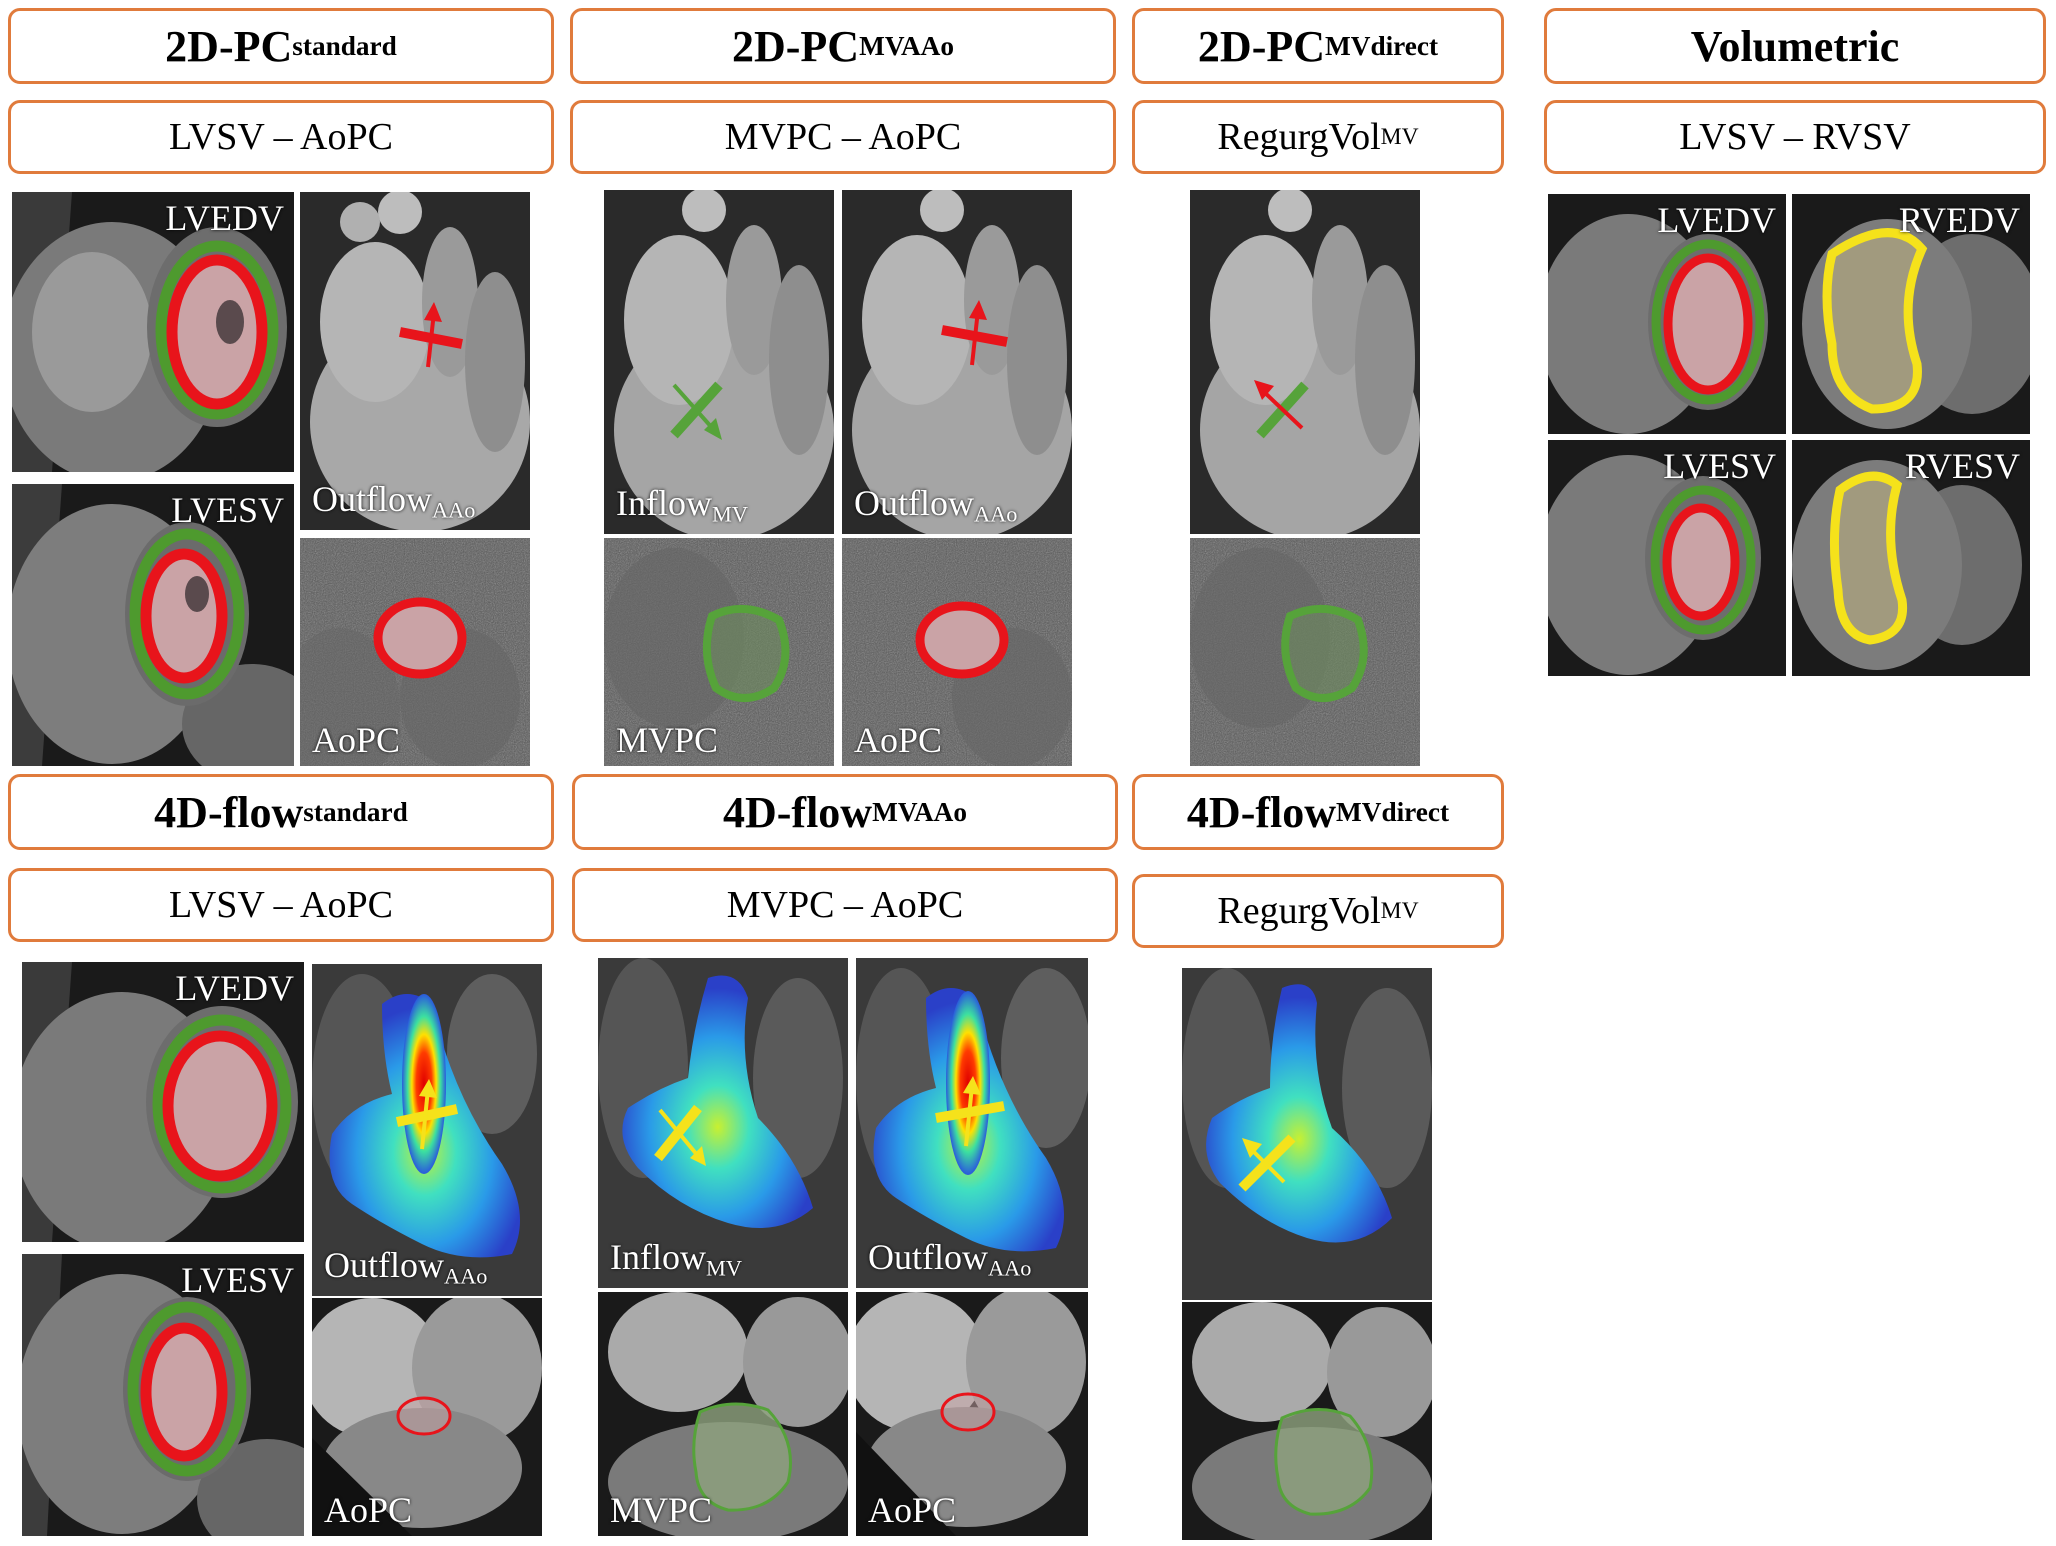  I want to click on image-4d-mvdirect-flow, so click(1307, 1134).